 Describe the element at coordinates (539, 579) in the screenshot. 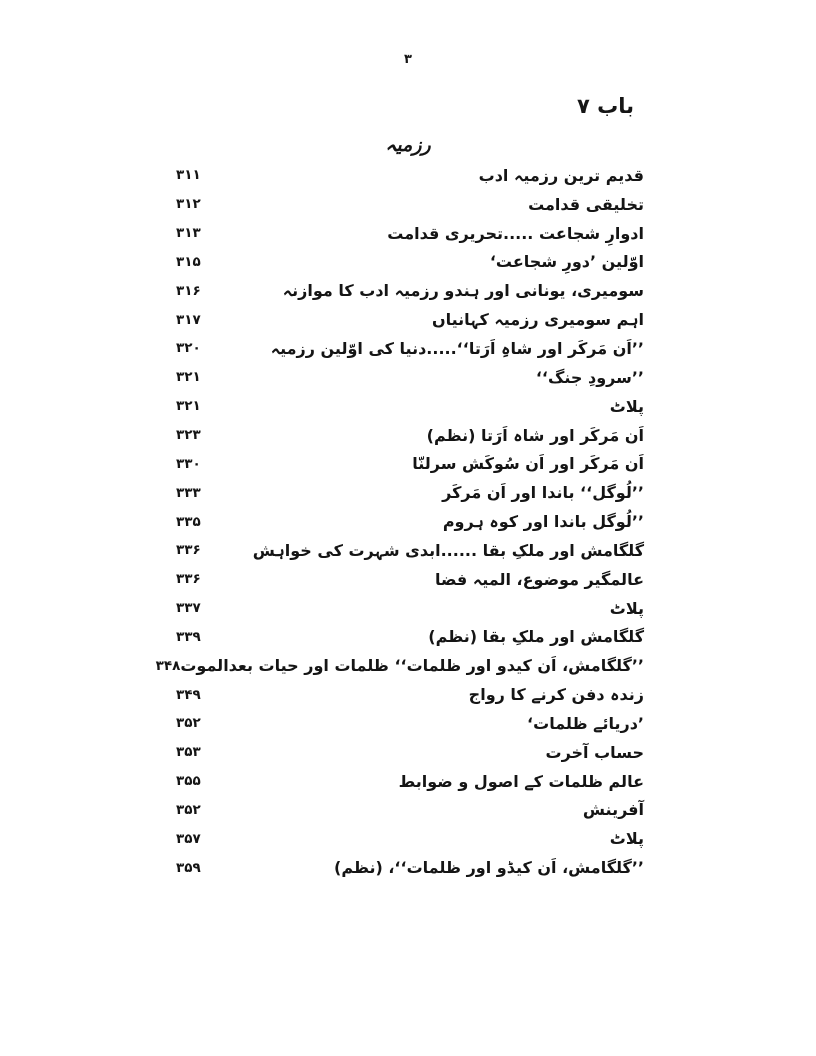

I see `toc-entry-title: عالمگیر موضوع، المیہ فضا` at that location.